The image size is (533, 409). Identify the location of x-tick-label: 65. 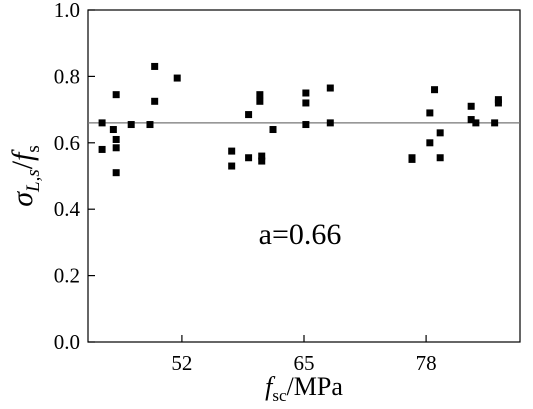
(304, 363).